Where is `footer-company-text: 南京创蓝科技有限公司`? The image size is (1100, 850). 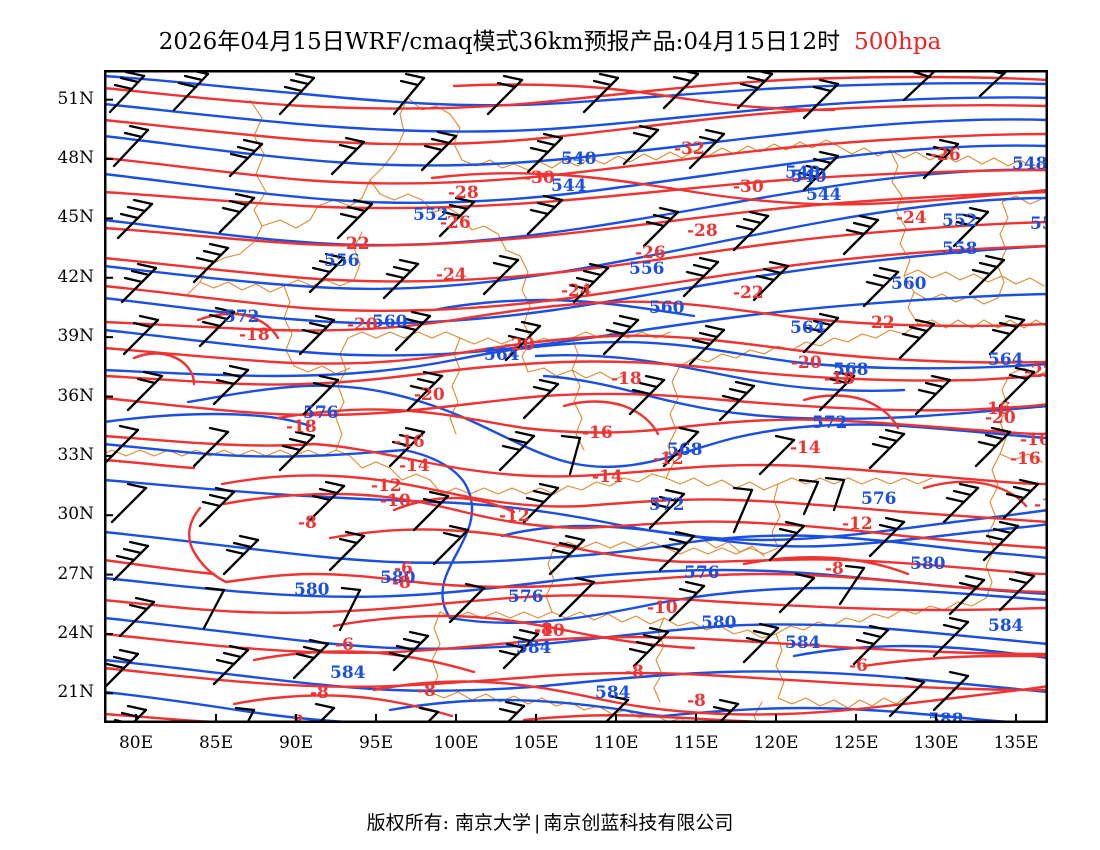
footer-company-text: 南京创蓝科技有限公司 is located at coordinates (638, 823).